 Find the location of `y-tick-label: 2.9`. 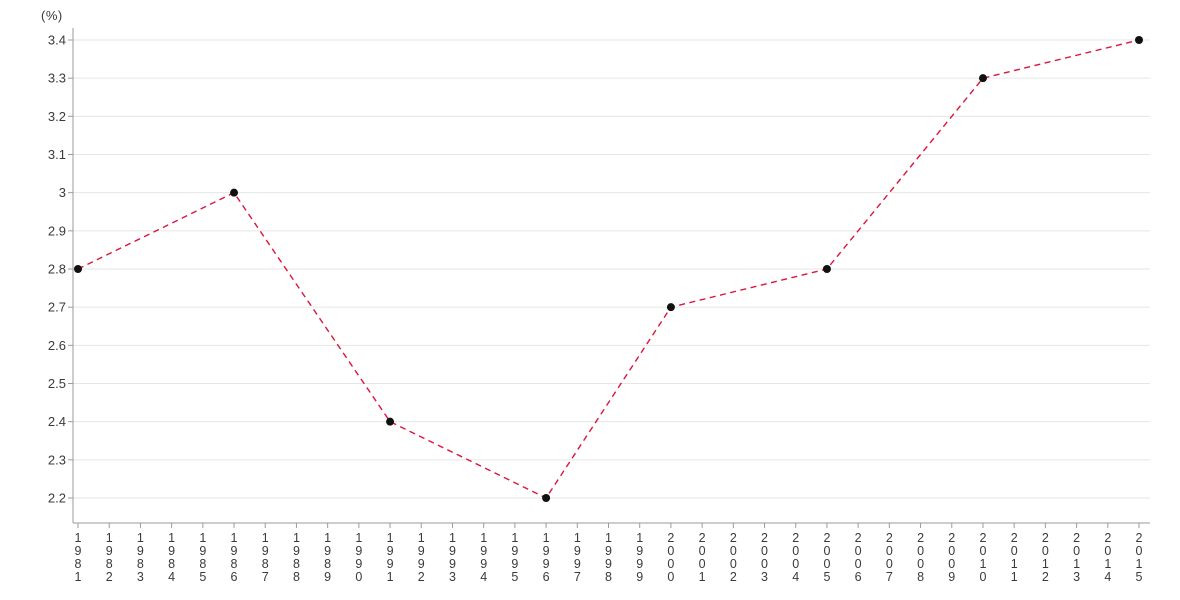

y-tick-label: 2.9 is located at coordinates (57, 230).